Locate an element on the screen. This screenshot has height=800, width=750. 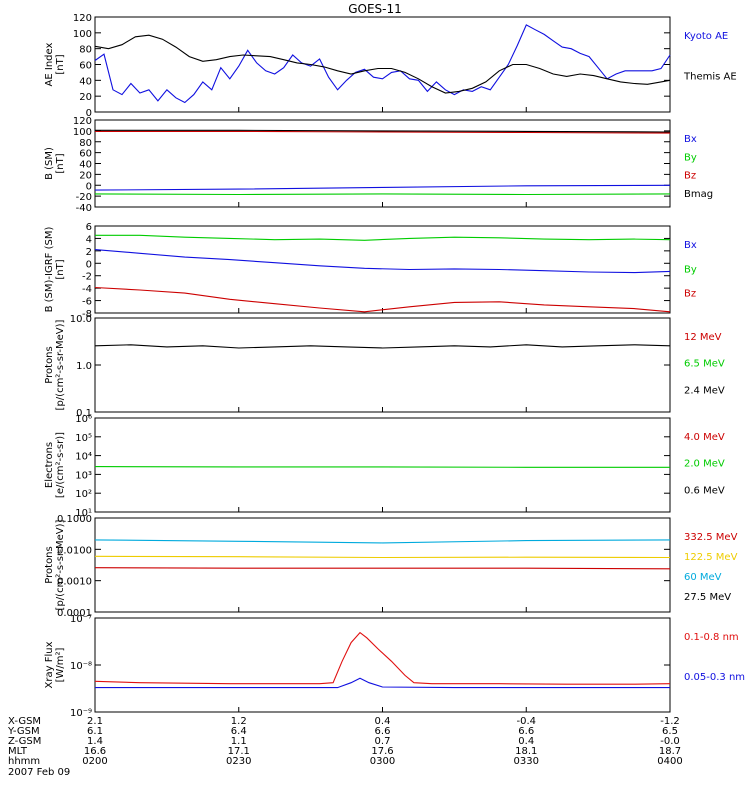
plot-title: GOES-11 is located at coordinates (375, 9).